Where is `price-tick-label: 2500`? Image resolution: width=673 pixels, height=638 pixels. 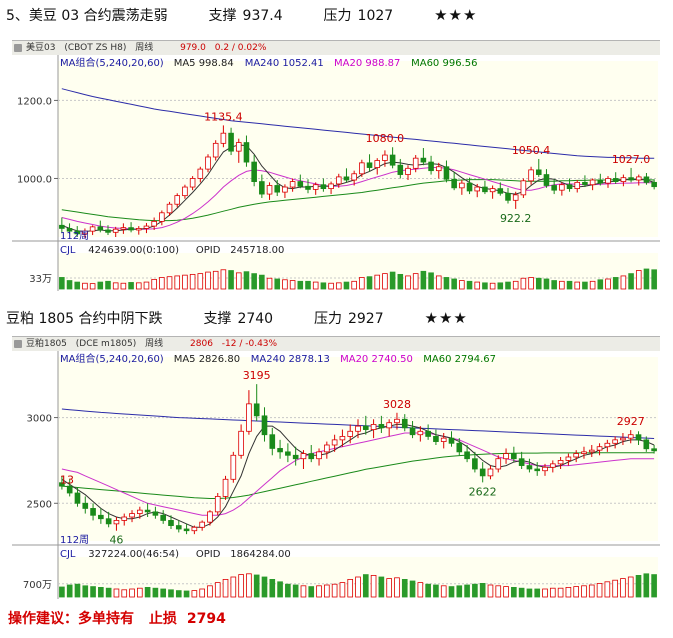 price-tick-label: 2500 is located at coordinates (39, 504).